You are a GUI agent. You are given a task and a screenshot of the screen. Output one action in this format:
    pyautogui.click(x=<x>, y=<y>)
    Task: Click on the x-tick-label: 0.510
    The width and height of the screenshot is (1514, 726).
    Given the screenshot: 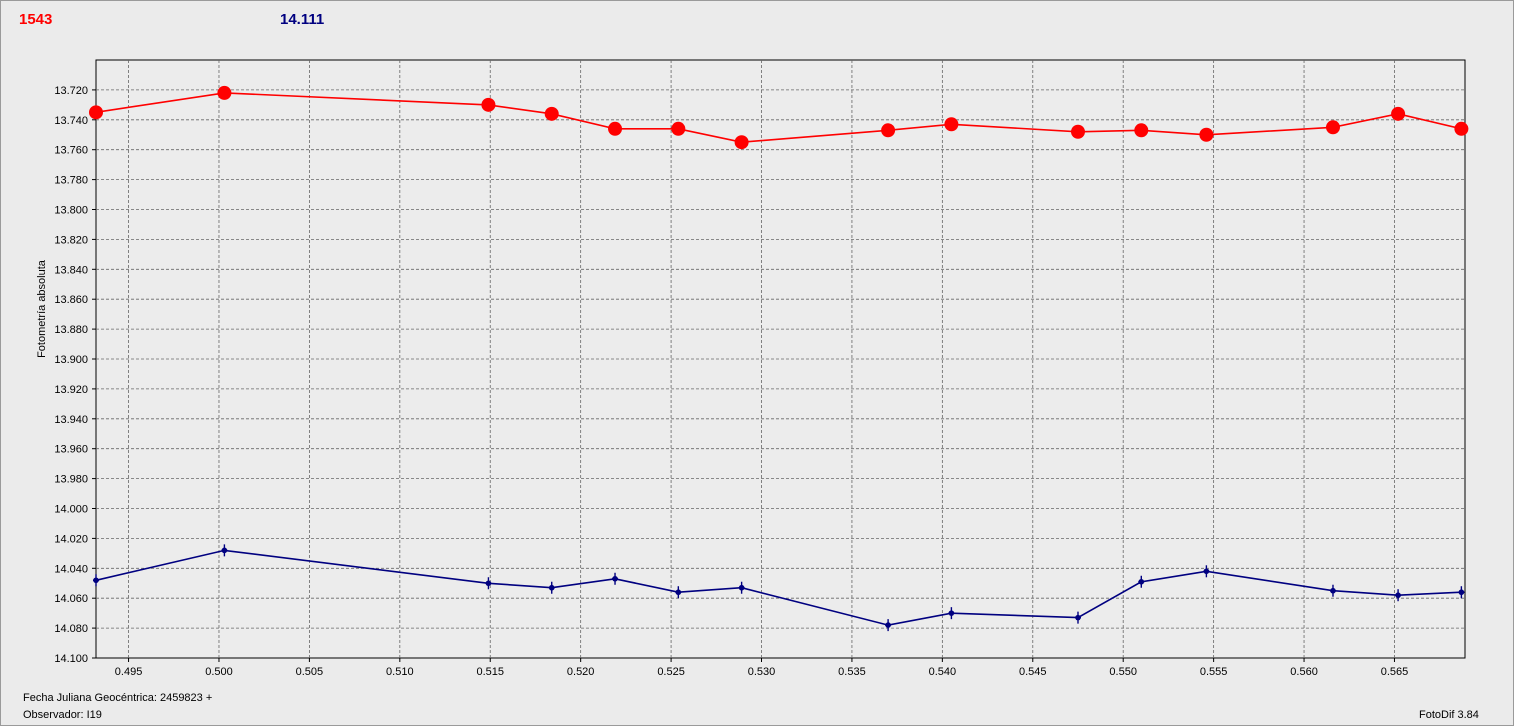 What is the action you would take?
    pyautogui.click(x=400, y=672)
    